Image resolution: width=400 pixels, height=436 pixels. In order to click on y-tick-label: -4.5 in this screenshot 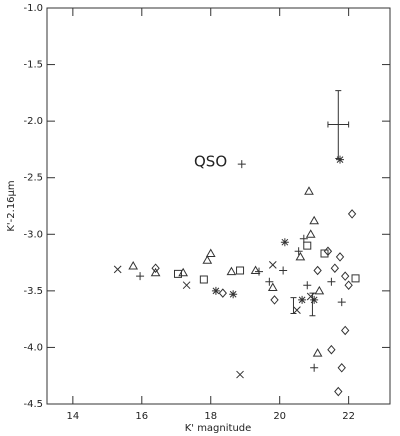, I will do `click(33, 404)`.